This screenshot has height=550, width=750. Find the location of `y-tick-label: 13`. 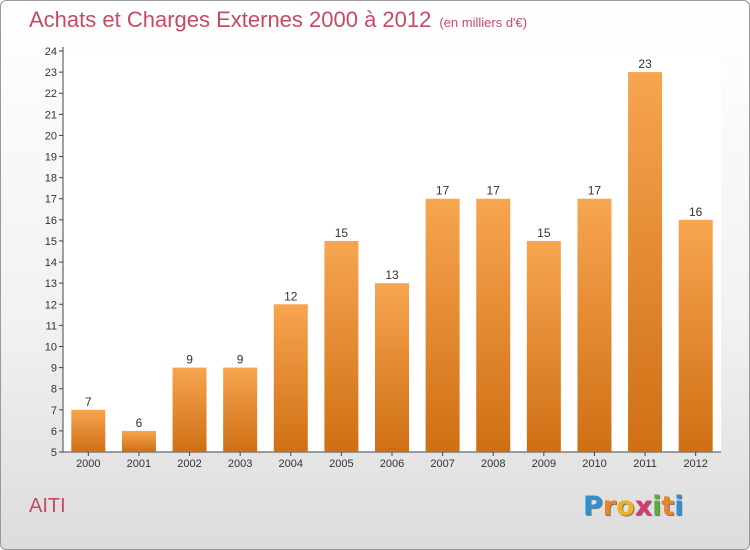

y-tick-label: 13 is located at coordinates (51, 284).